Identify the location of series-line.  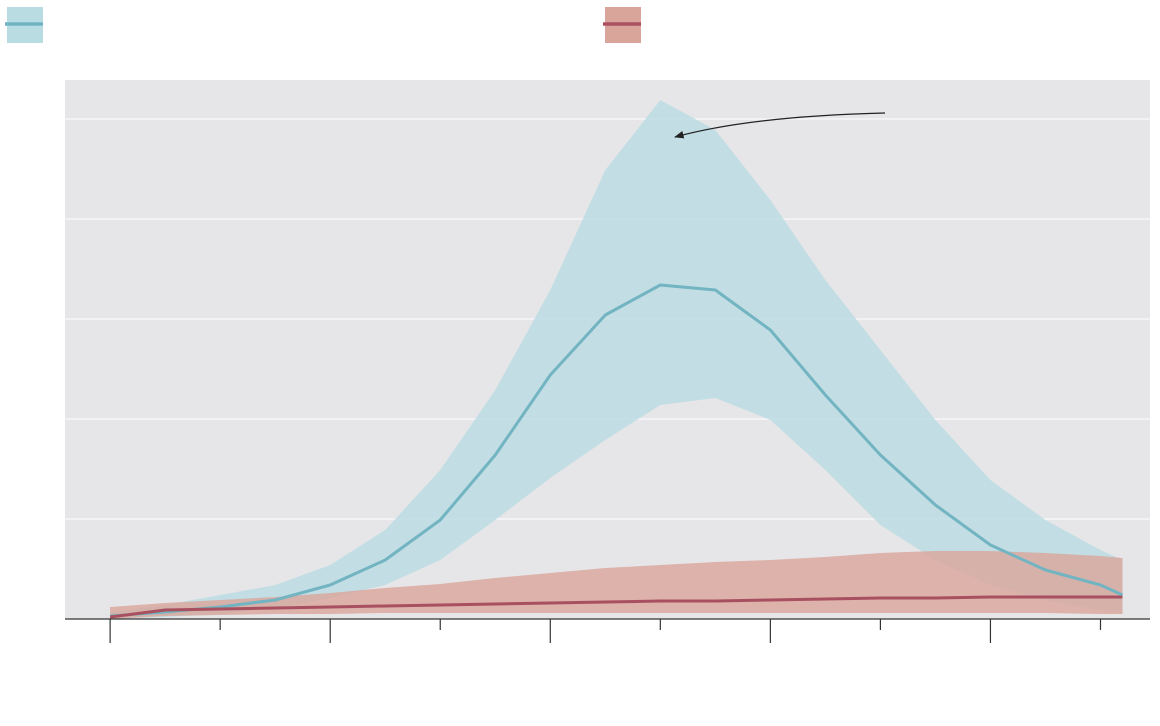
(616, 607).